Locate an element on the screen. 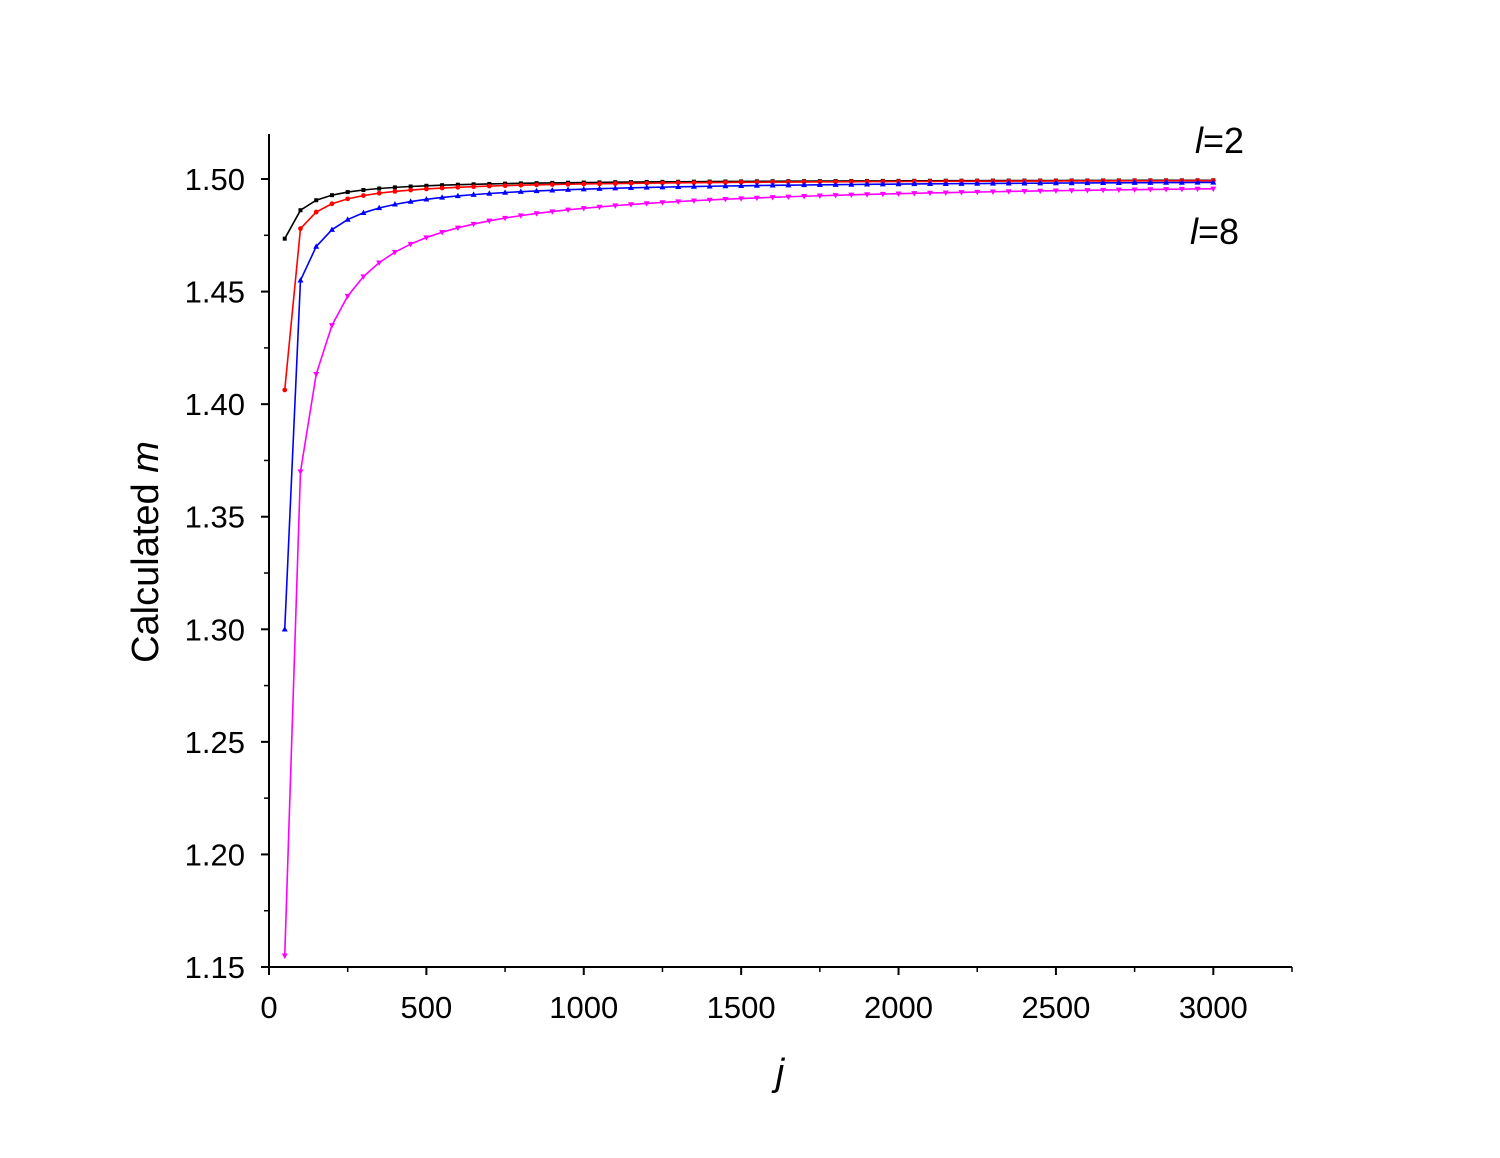  x-tick-label: 3000 is located at coordinates (1213, 1007).